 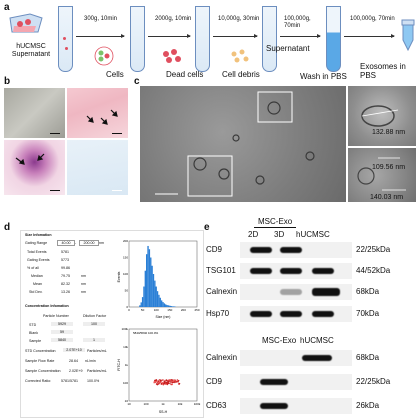 I want to click on group-label-msc-exo: MSC-Exo, so click(x=275, y=221).